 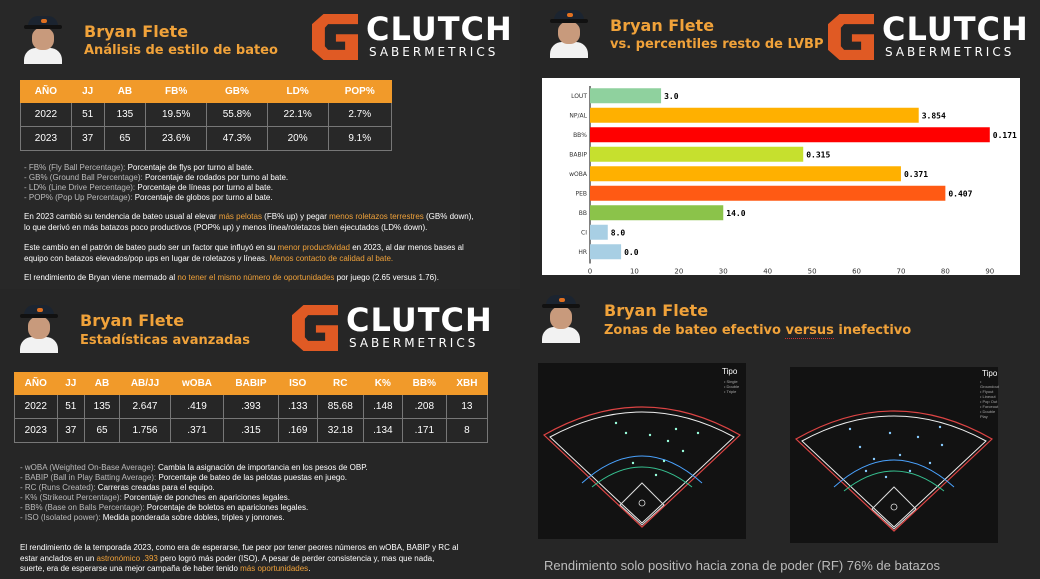 I want to click on table-cell: 47.3%, so click(x=237, y=138).